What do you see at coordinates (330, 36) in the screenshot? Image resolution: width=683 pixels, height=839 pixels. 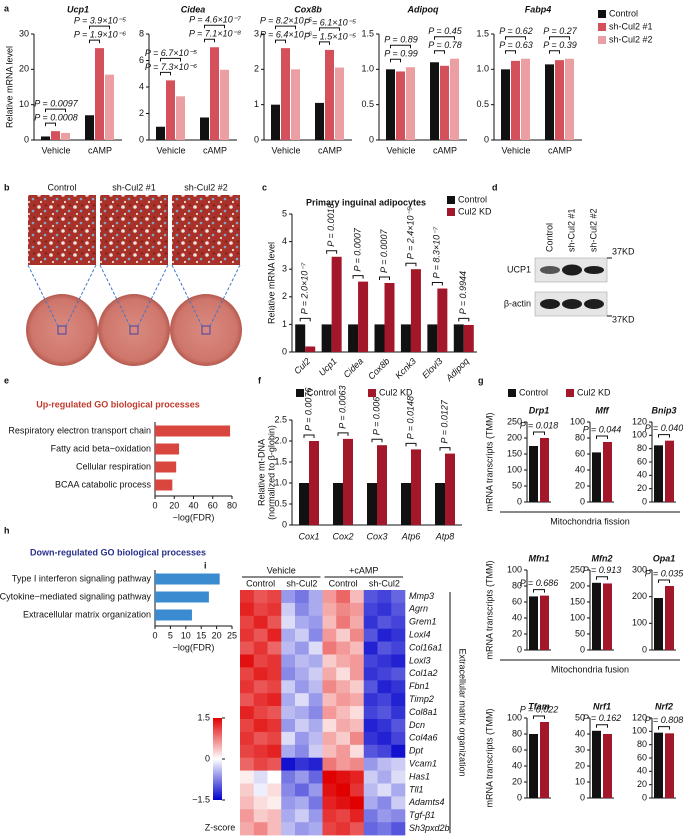 I see `p-value: P = 1.5×10⁻⁵` at bounding box center [330, 36].